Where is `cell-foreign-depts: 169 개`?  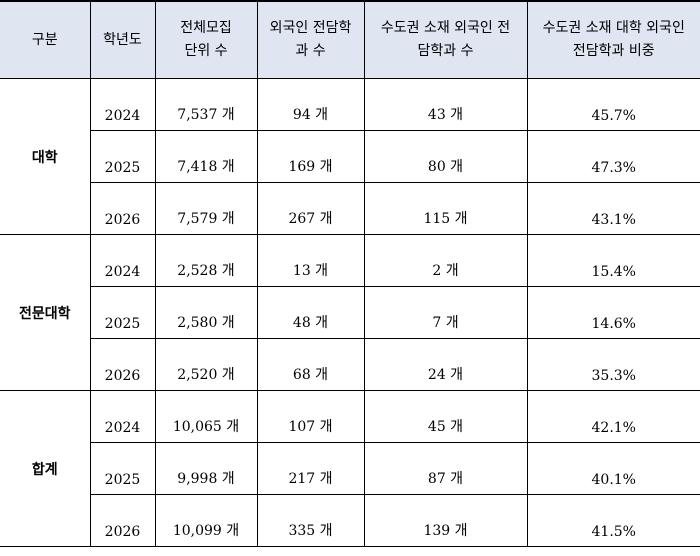 cell-foreign-depts: 169 개 is located at coordinates (310, 156).